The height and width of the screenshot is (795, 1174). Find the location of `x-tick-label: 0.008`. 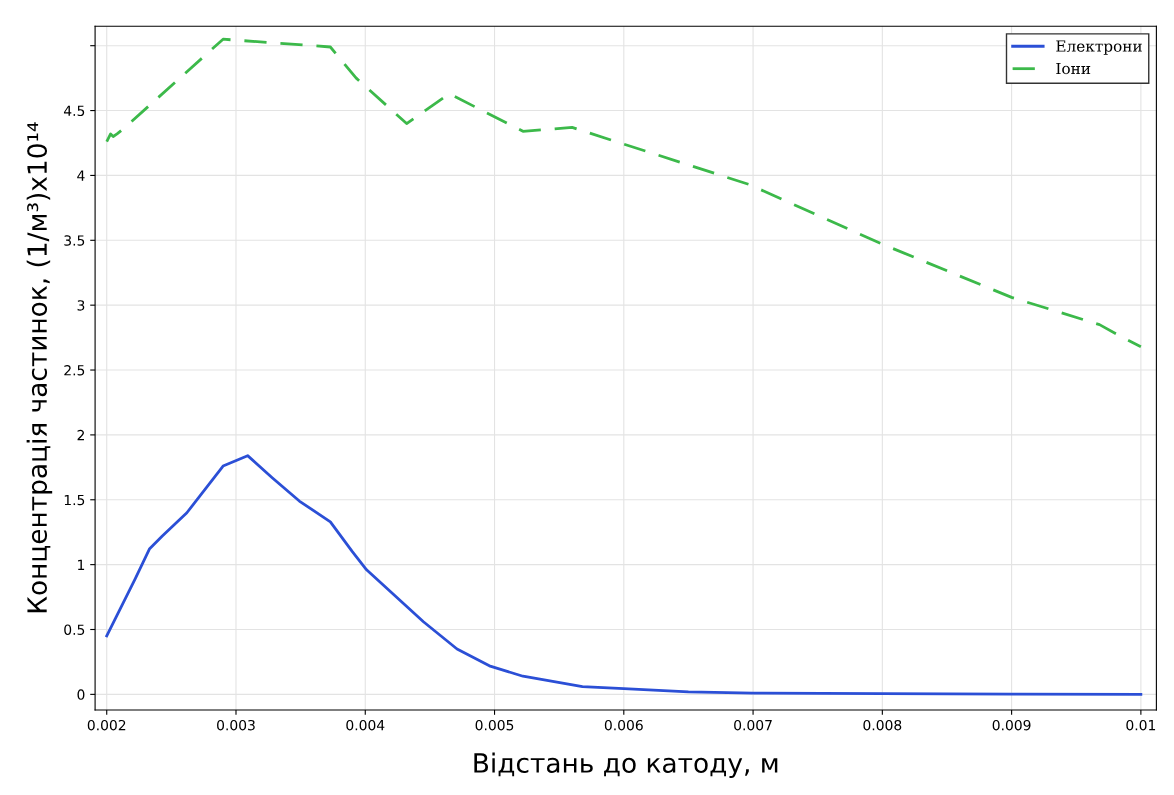

x-tick-label: 0.008 is located at coordinates (882, 725).